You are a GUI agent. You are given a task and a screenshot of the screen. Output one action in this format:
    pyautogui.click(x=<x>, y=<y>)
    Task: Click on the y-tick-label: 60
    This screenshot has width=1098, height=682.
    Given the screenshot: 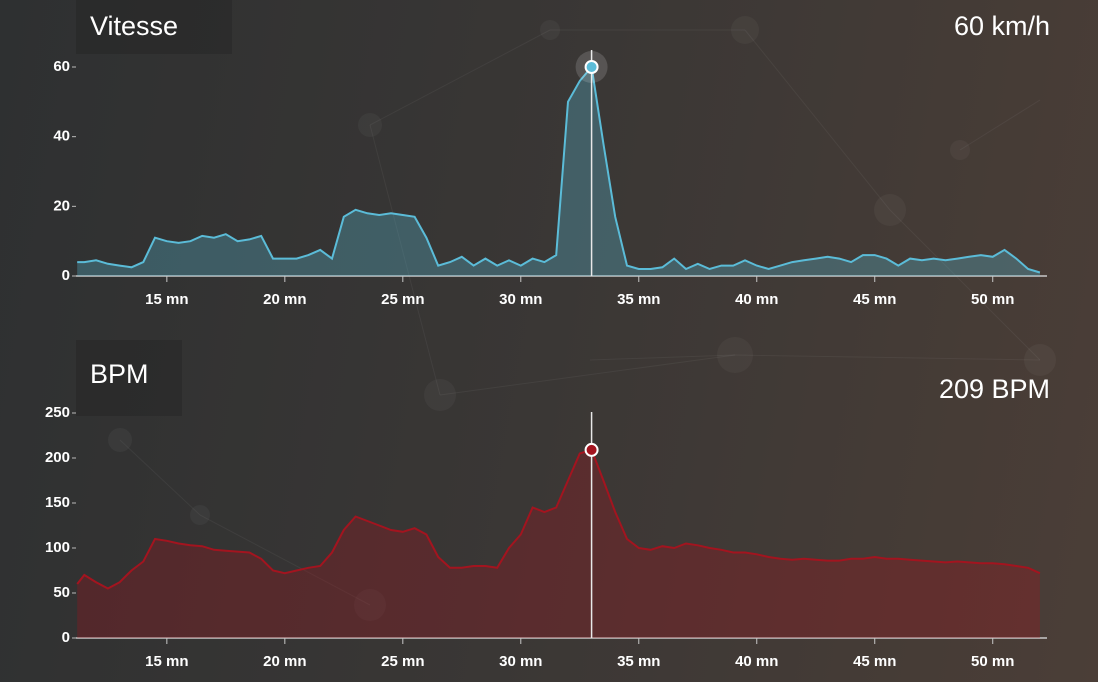 What is the action you would take?
    pyautogui.click(x=61, y=66)
    